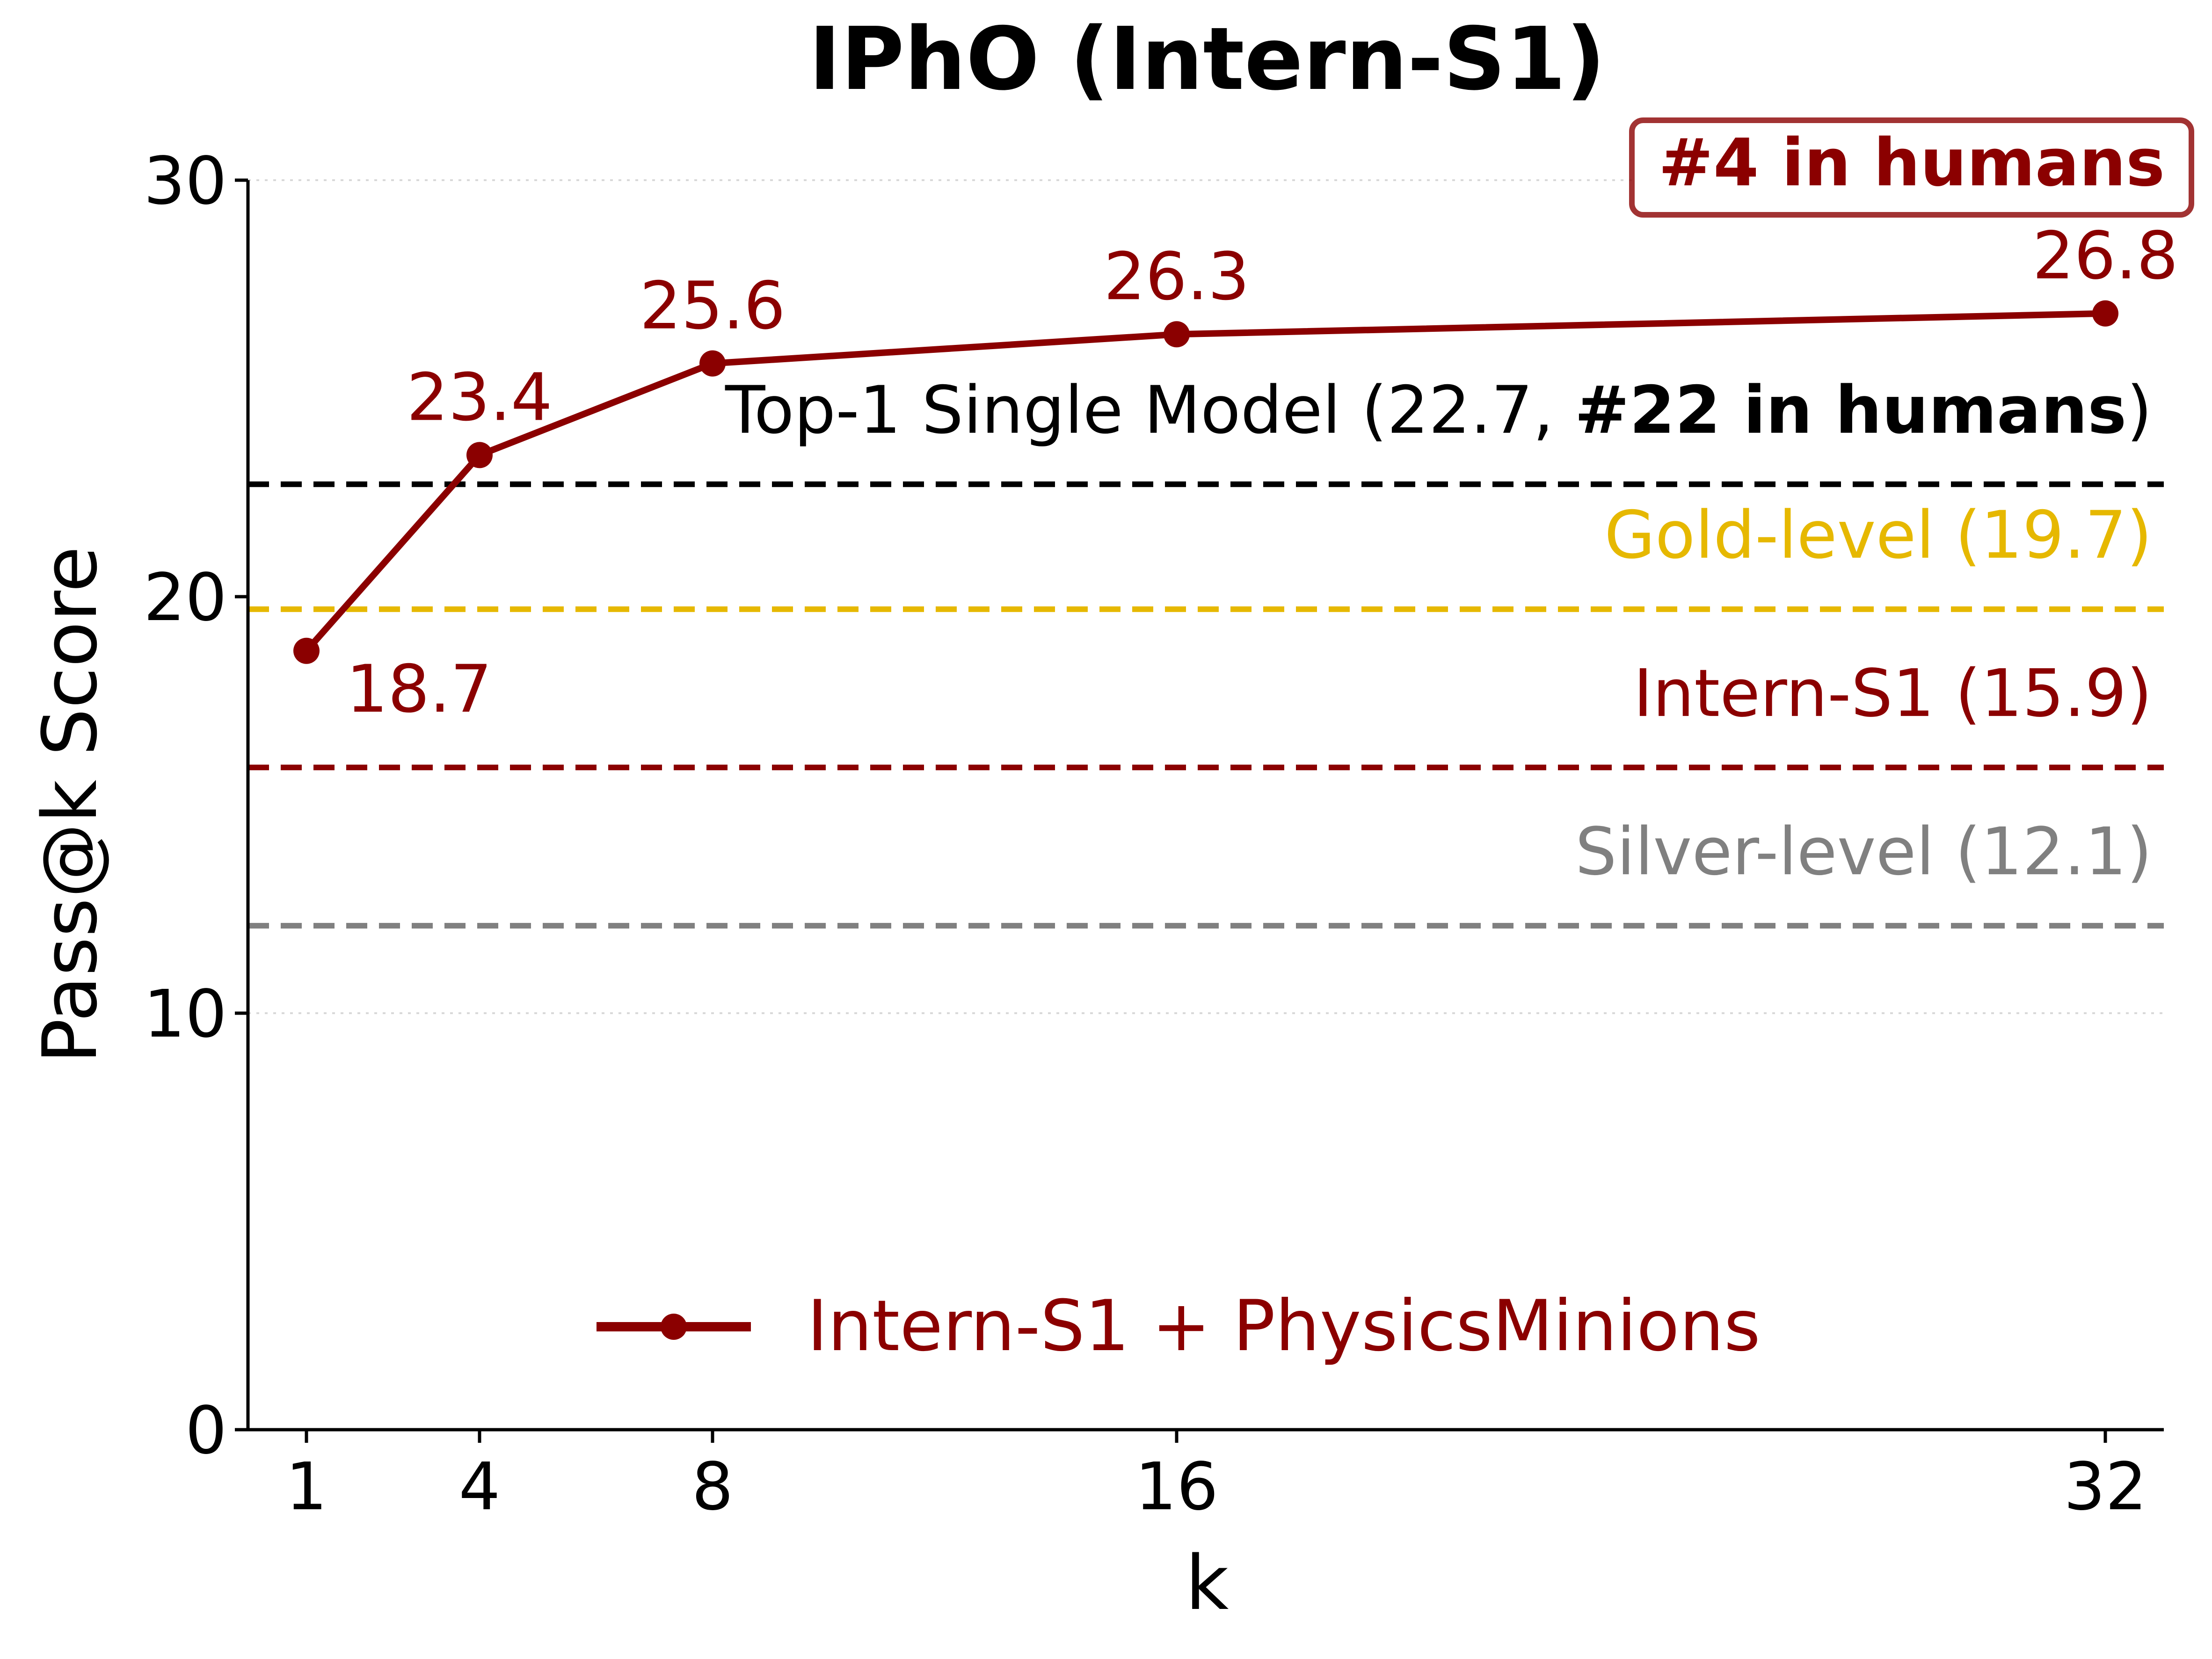 The width and height of the screenshot is (2212, 1659). I want to click on reference-line-label: Silver-level (12.1), so click(1863, 852).